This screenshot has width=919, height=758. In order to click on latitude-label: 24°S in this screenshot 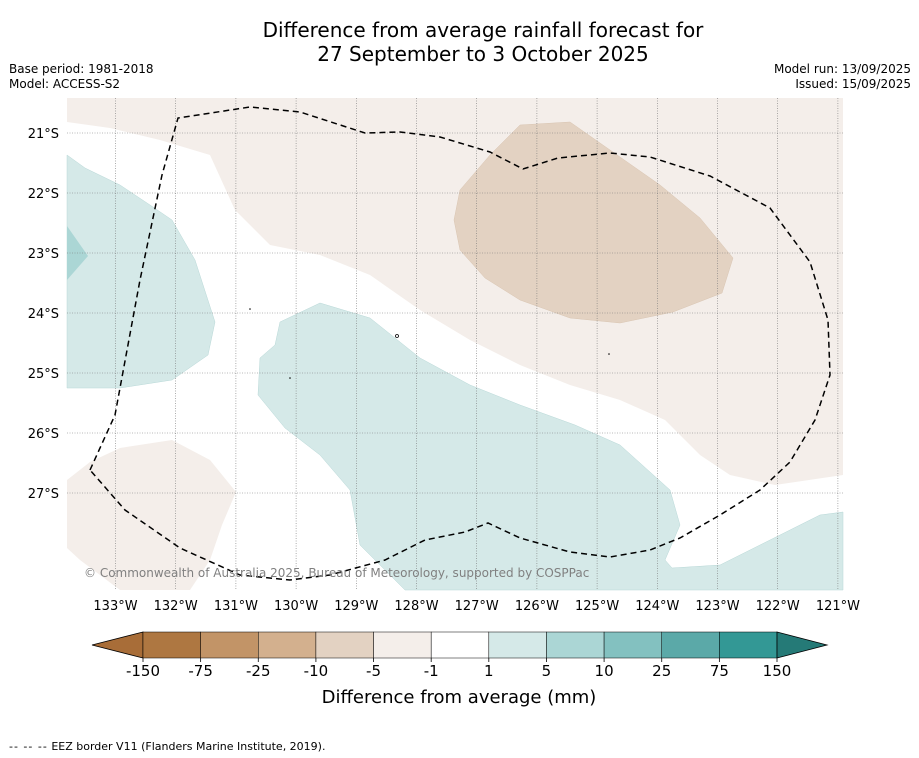, I will do `click(43, 314)`.